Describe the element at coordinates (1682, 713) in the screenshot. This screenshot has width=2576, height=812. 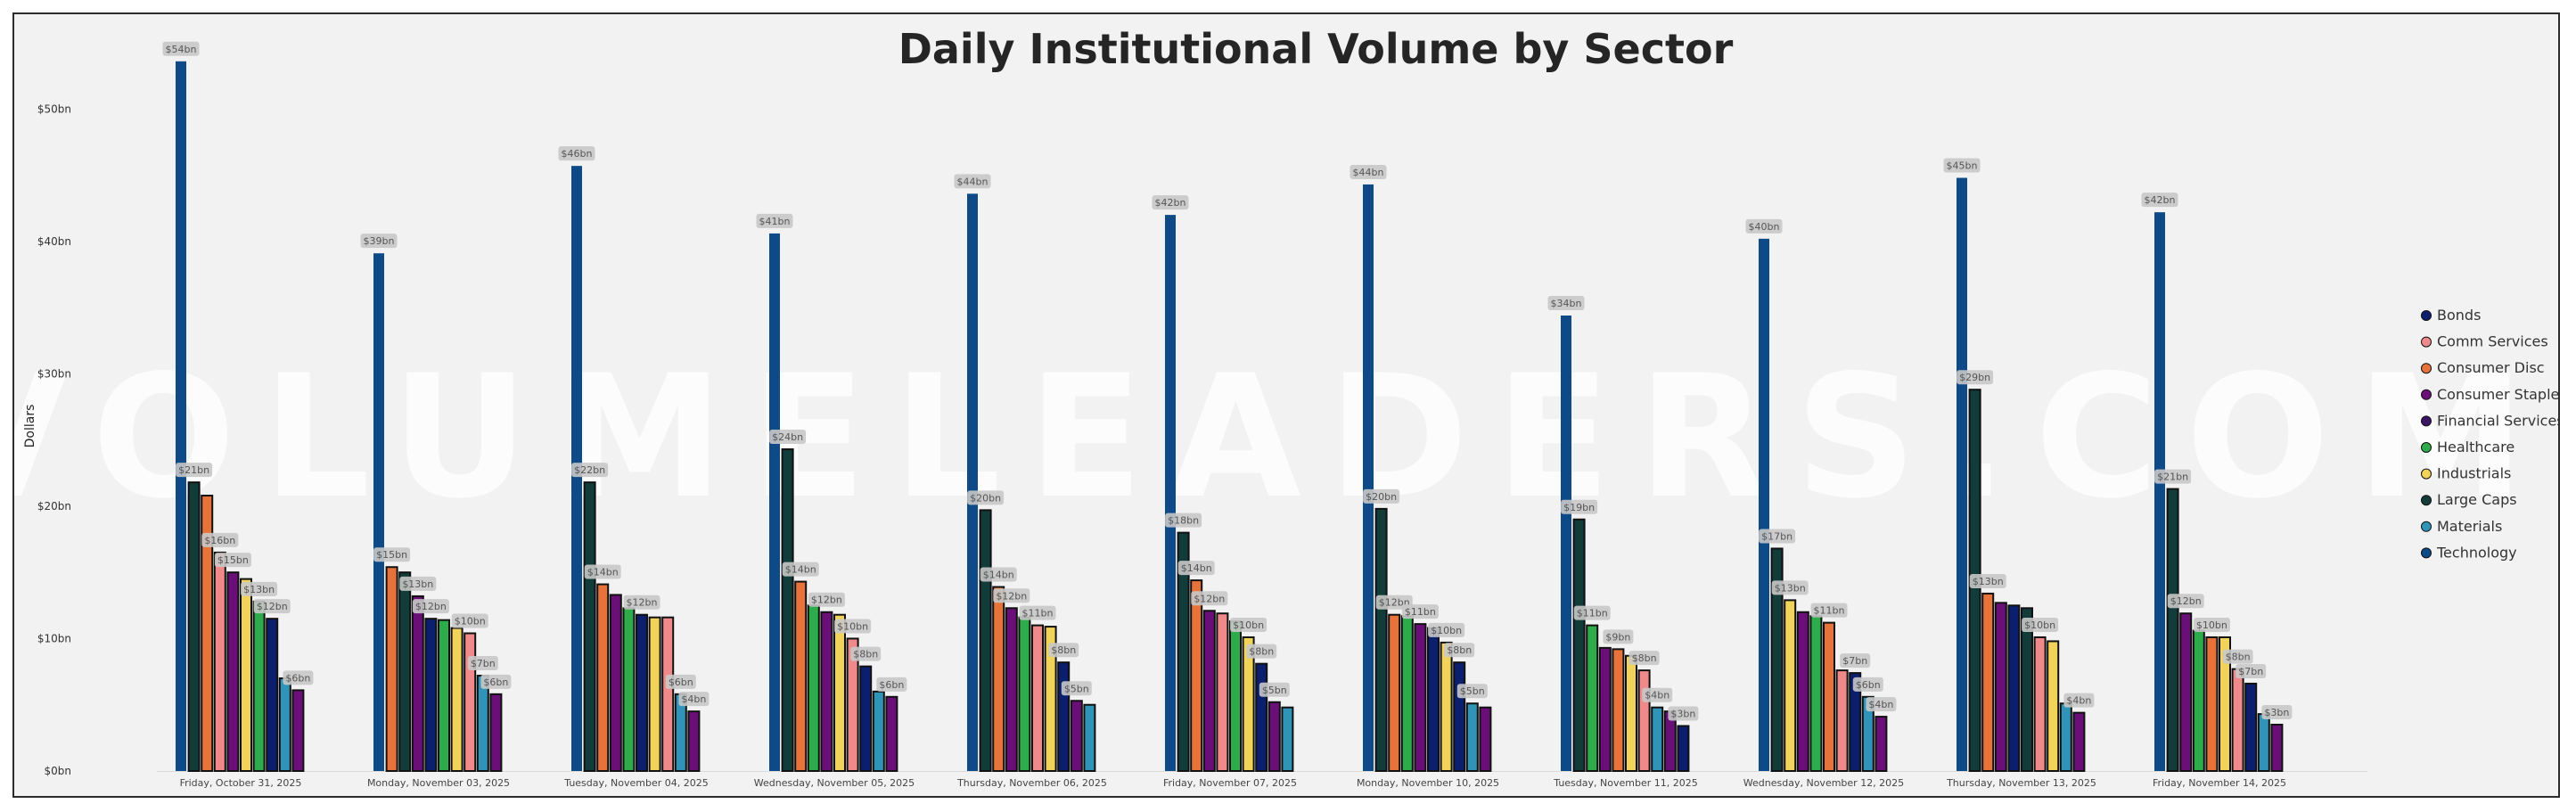
I see `data-label: $3bn` at that location.